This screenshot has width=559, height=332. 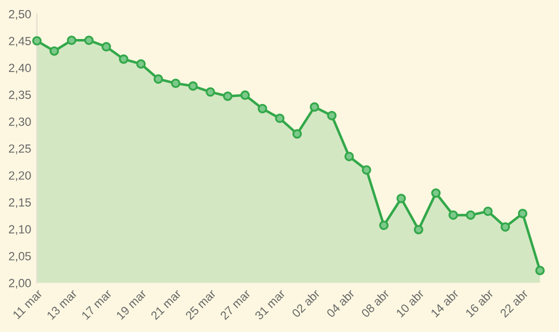 What do you see at coordinates (341, 303) in the screenshot?
I see `x-tick-label: 04 abr` at bounding box center [341, 303].